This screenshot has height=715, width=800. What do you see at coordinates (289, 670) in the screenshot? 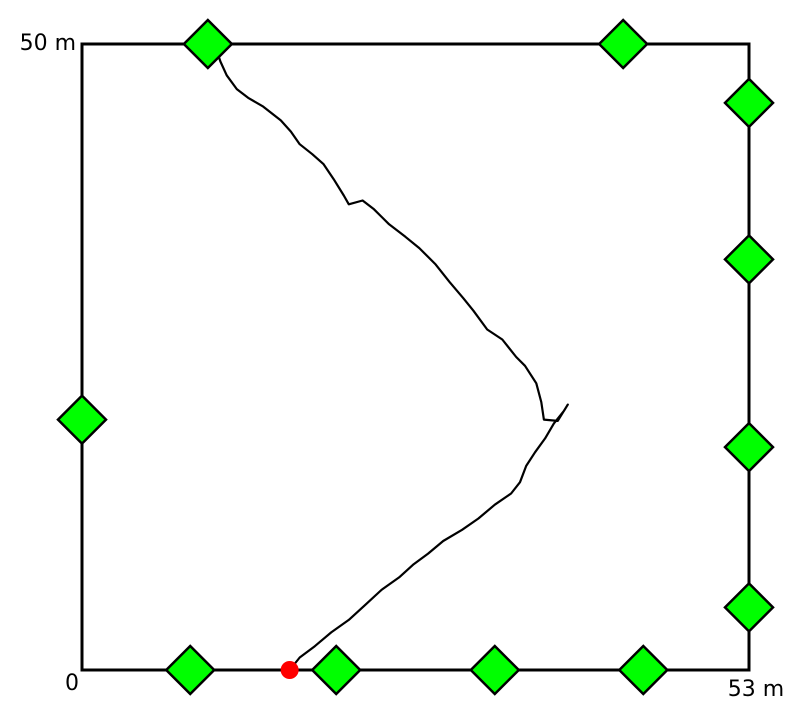
I see `start-point` at bounding box center [289, 670].